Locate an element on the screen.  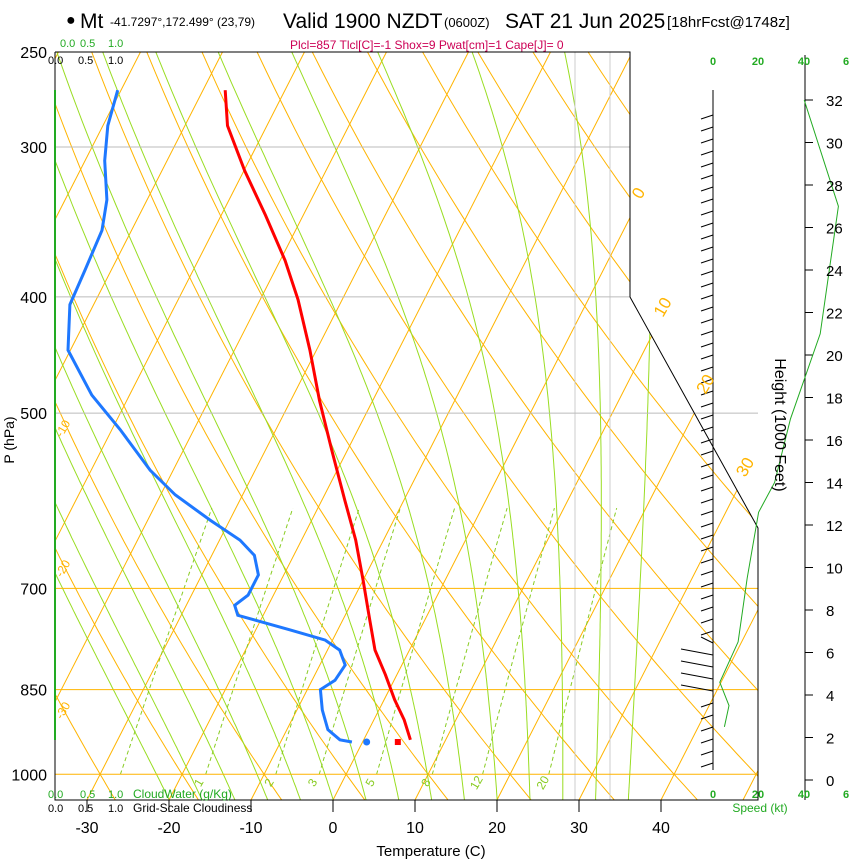
height-tick-label: 2 is located at coordinates (830, 739).